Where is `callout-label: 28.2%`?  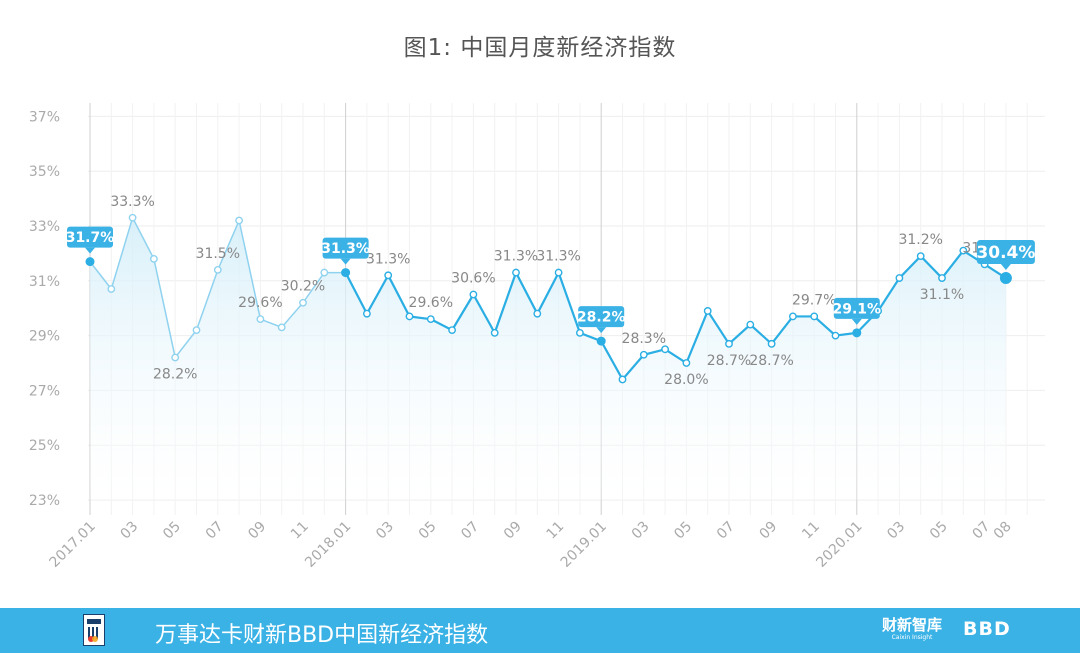
callout-label: 28.2% is located at coordinates (601, 318).